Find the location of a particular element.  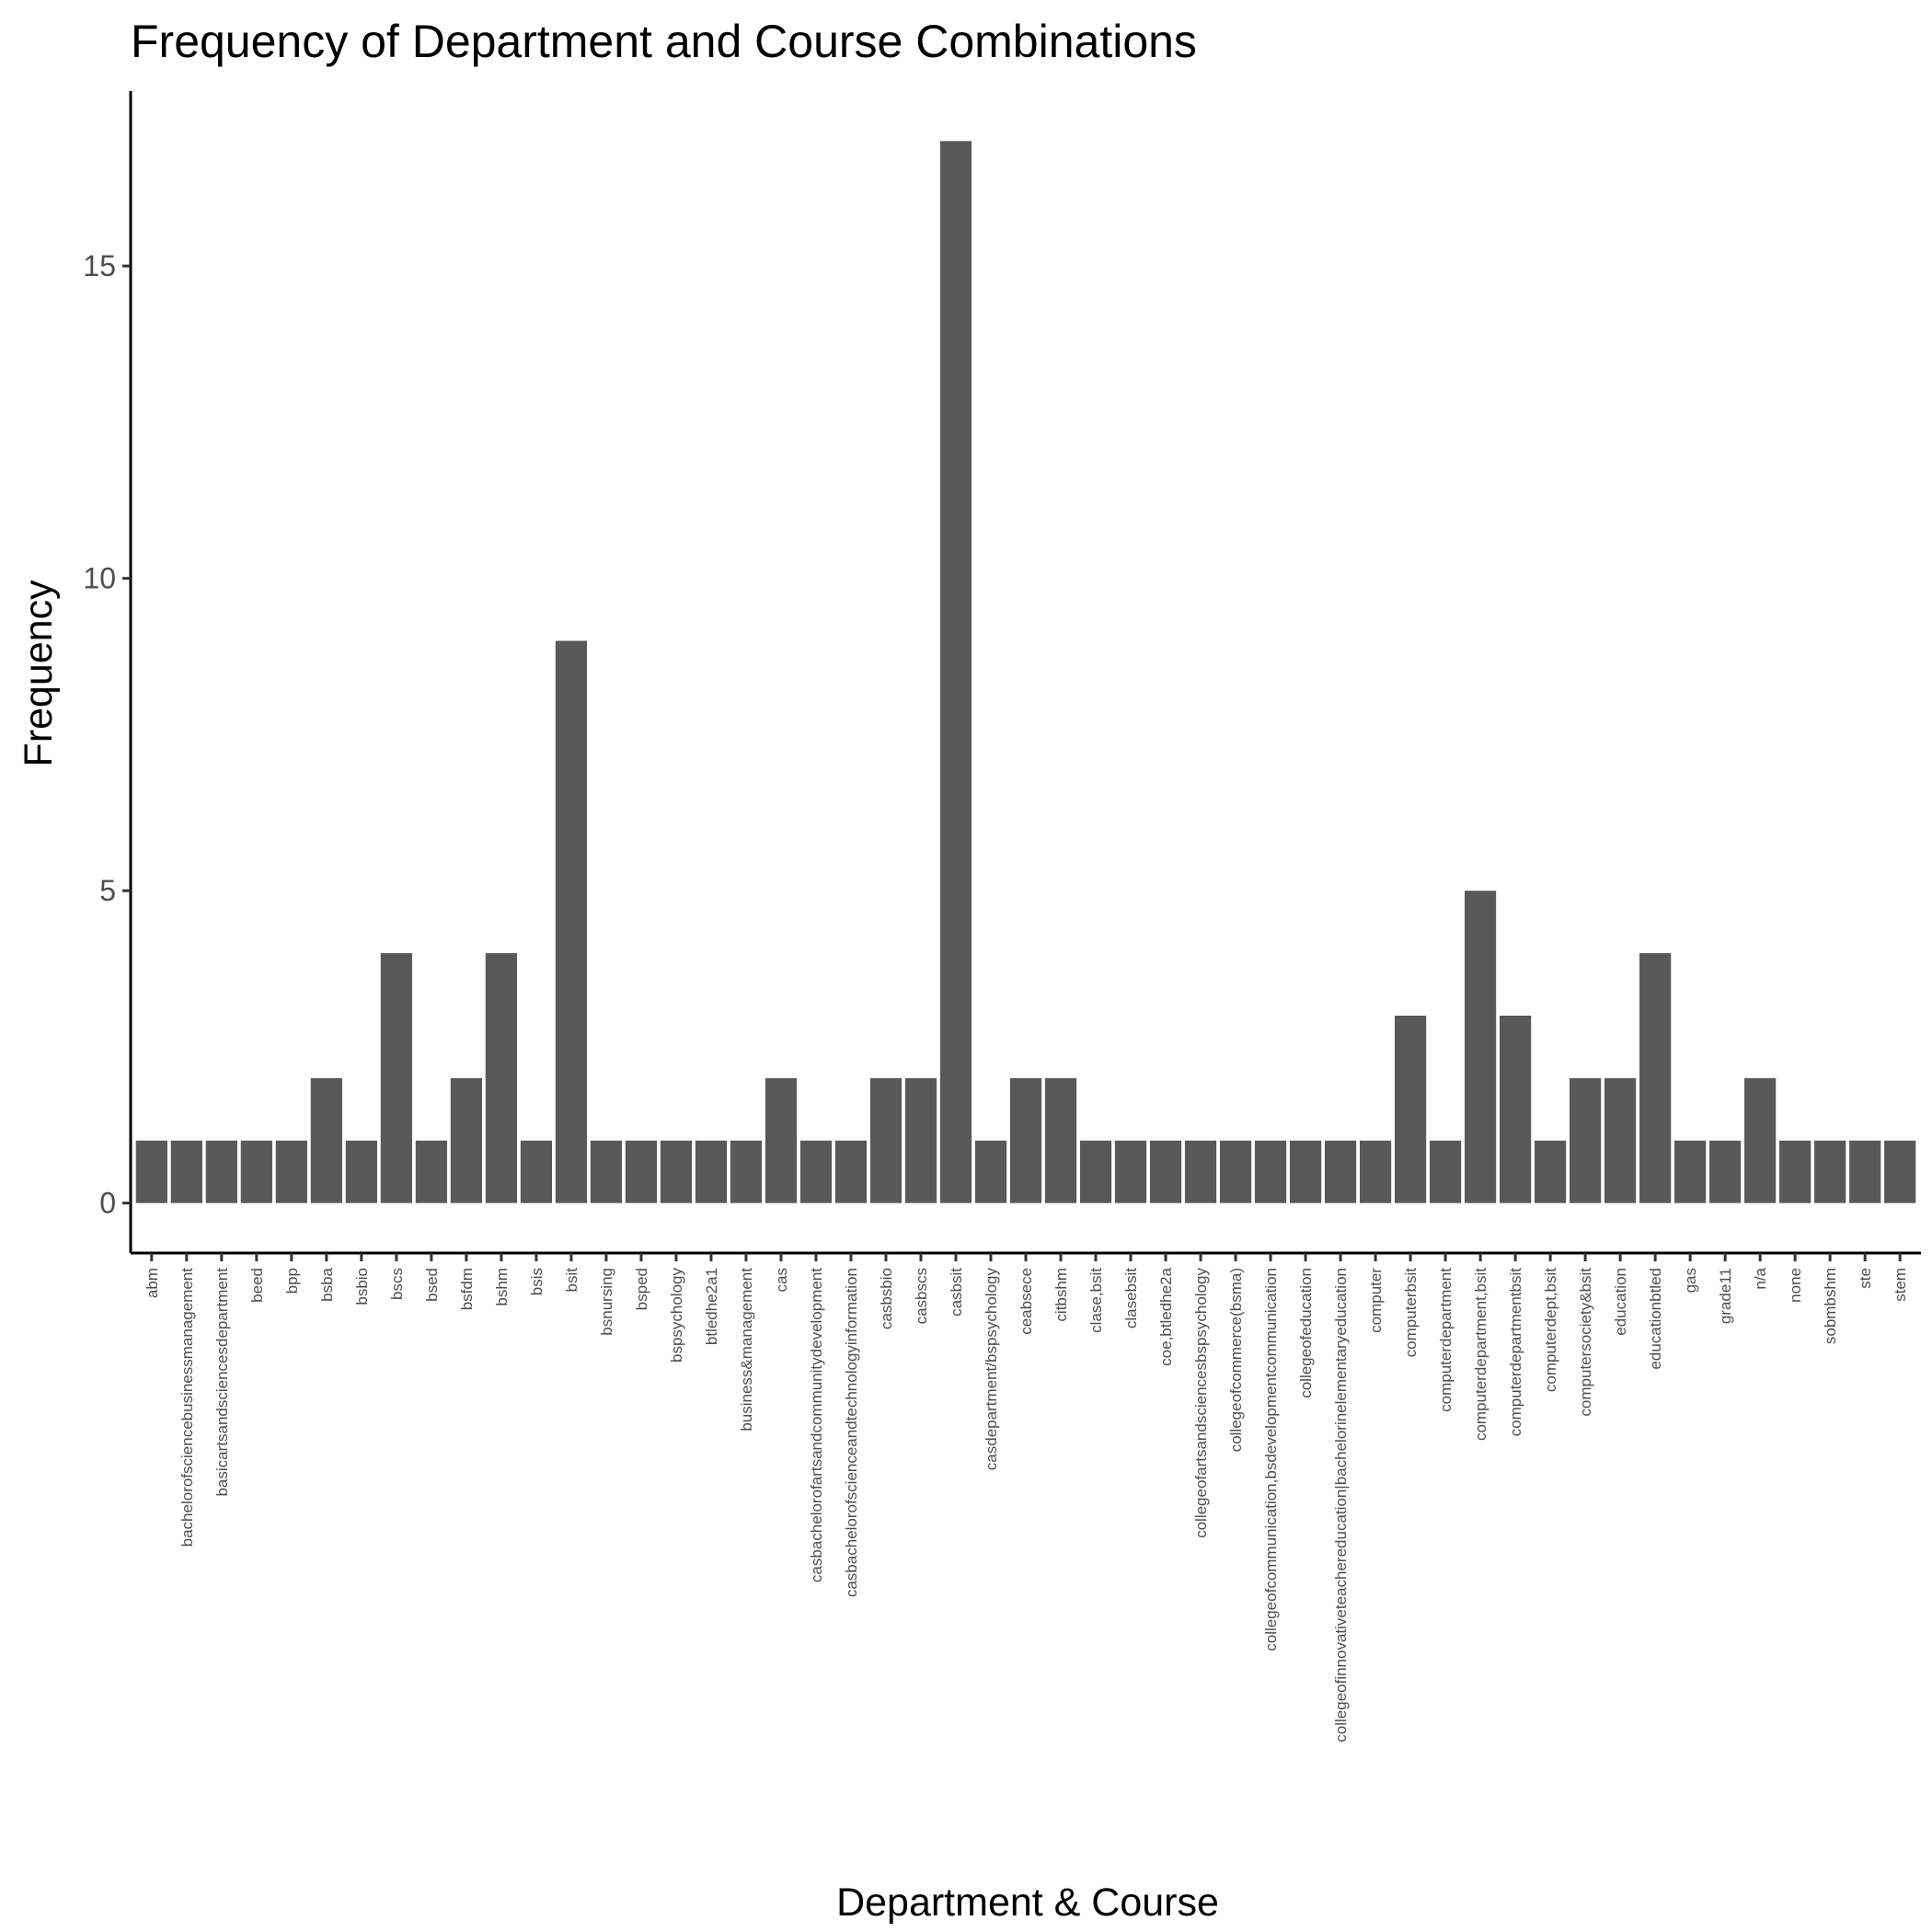

x-tick-label-6: bsbio is located at coordinates (362, 1286).